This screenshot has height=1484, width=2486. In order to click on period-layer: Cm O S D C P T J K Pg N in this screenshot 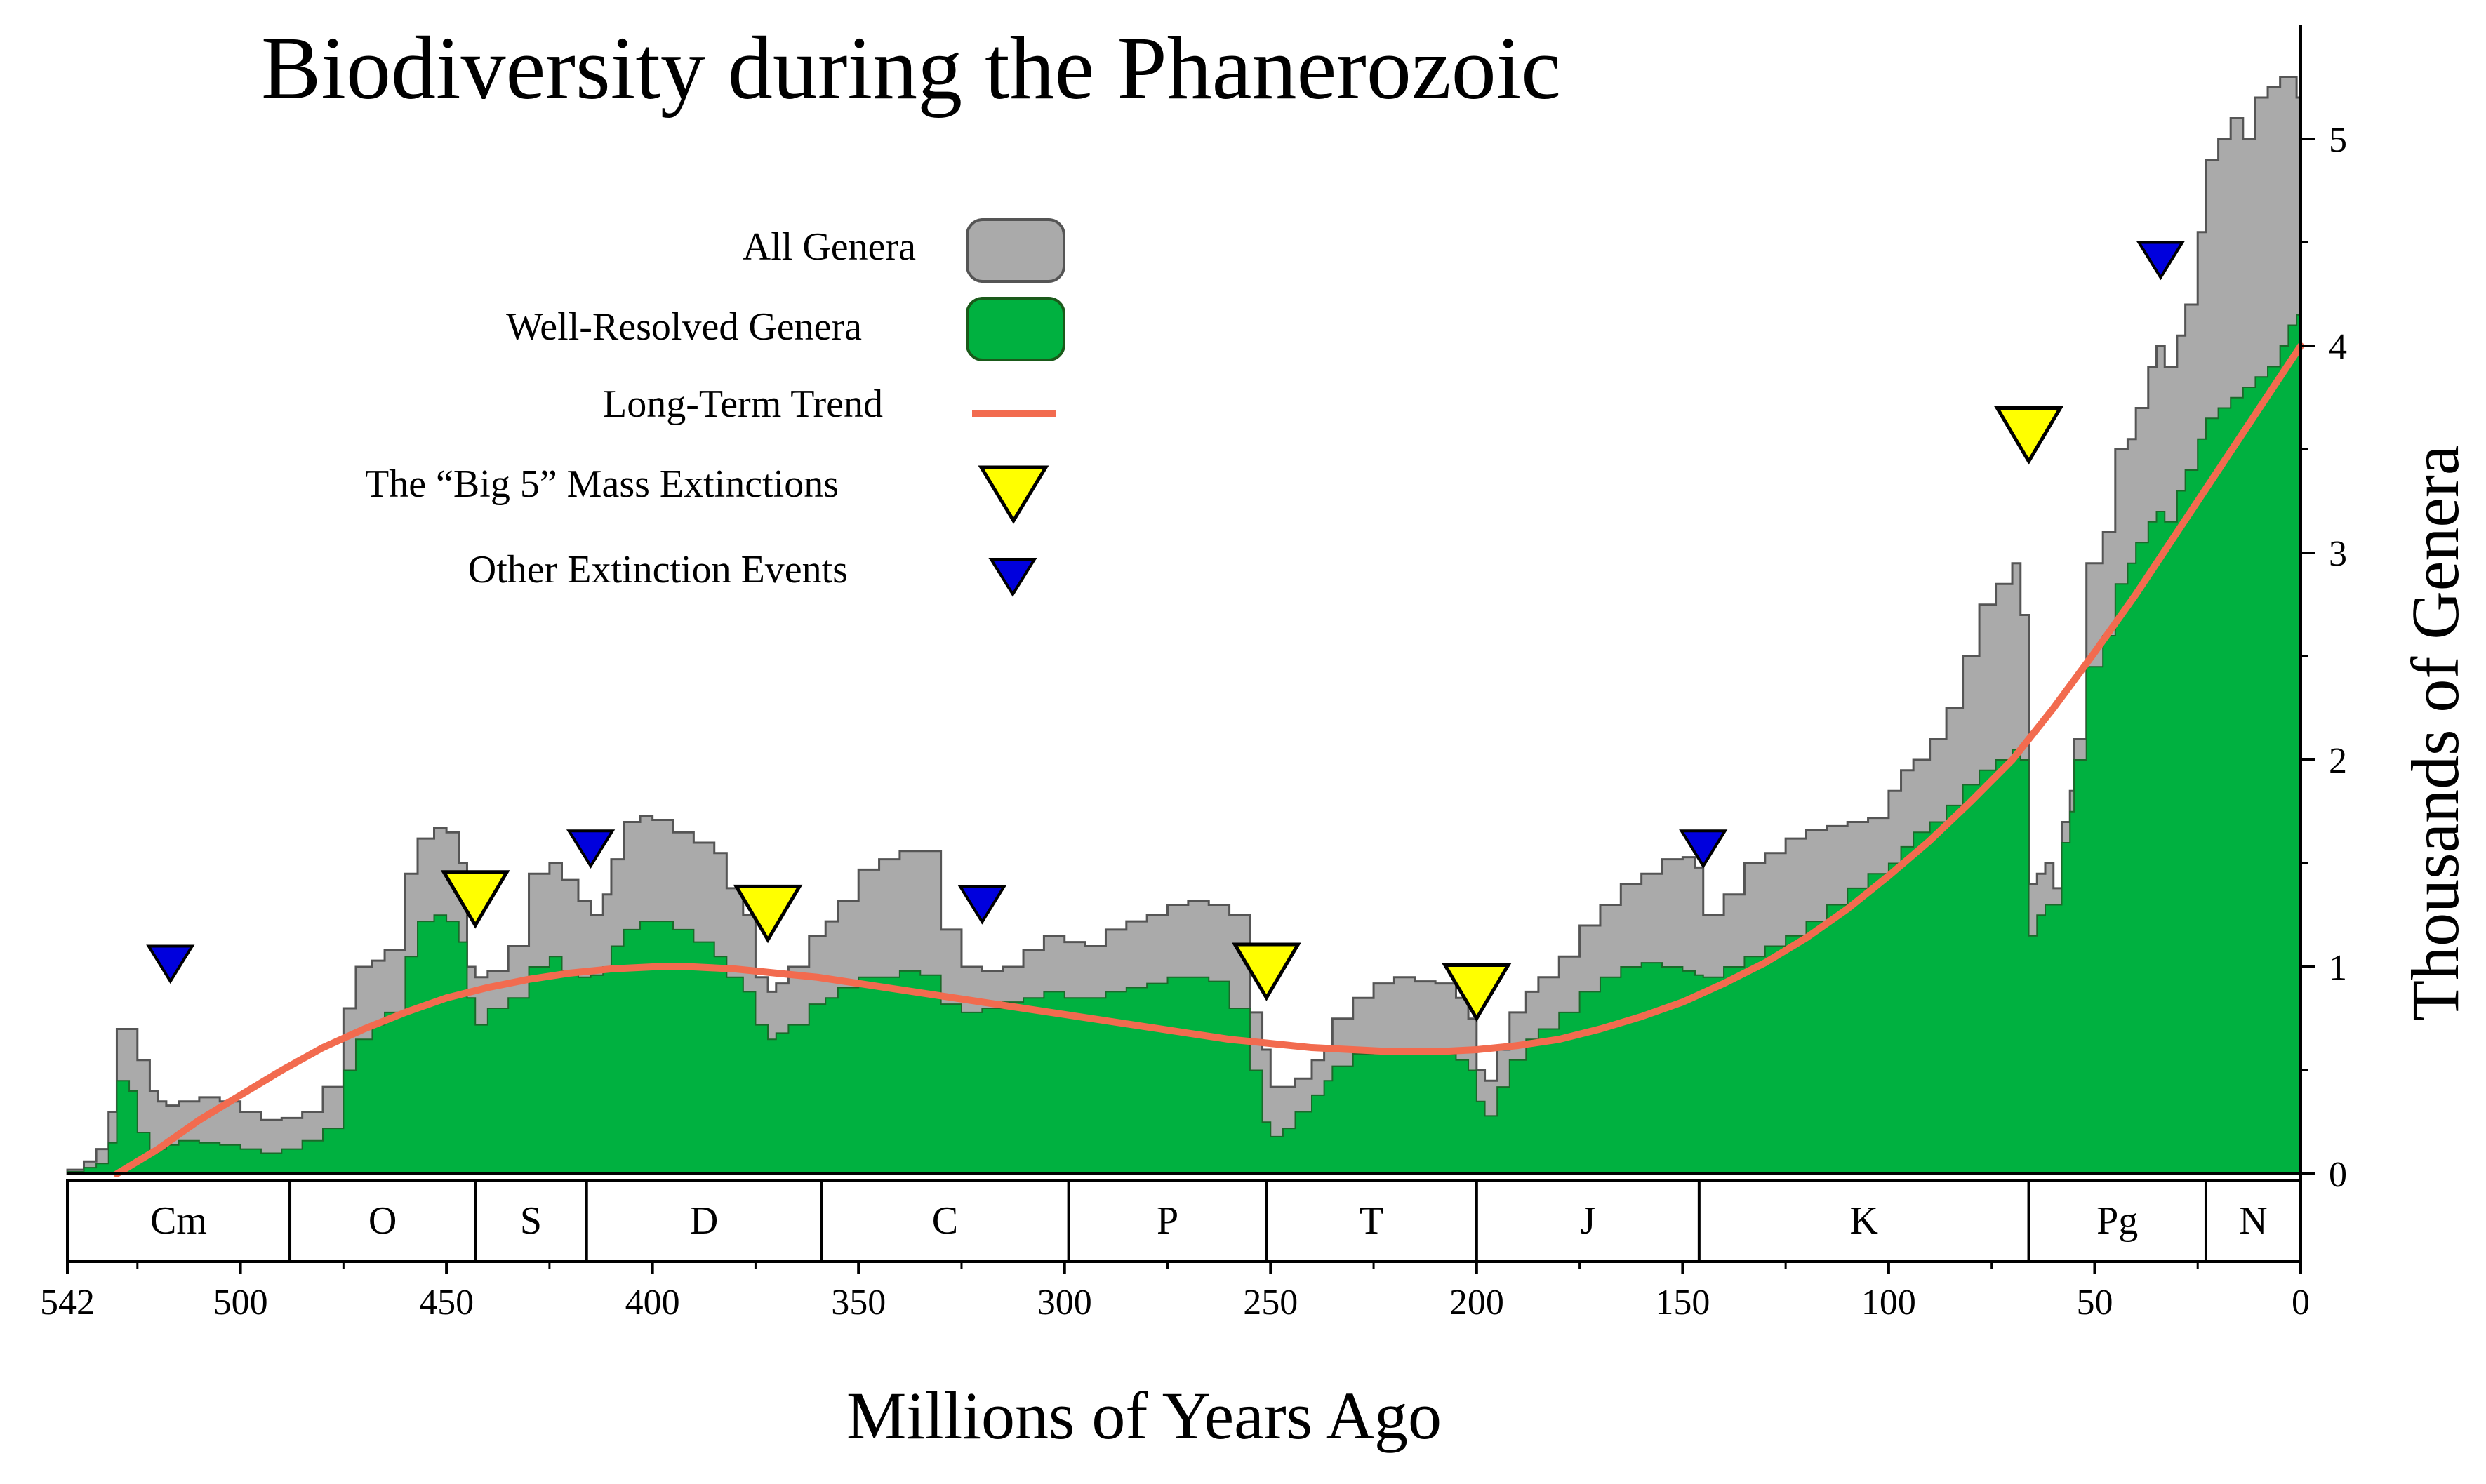, I will do `click(1184, 1221)`.